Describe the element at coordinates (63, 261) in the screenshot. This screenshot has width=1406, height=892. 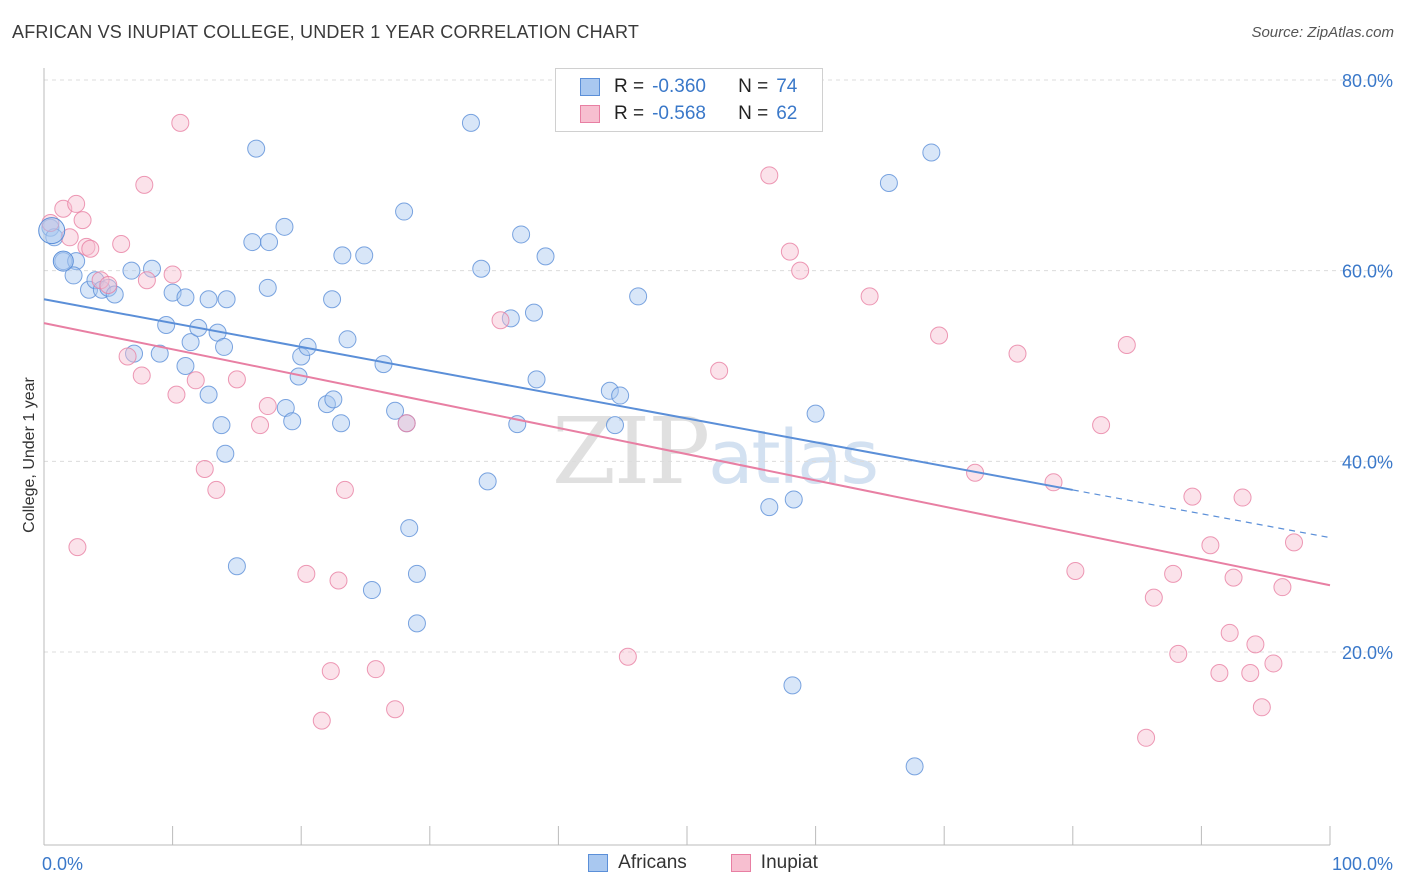
I see `africans-point-large` at that location.